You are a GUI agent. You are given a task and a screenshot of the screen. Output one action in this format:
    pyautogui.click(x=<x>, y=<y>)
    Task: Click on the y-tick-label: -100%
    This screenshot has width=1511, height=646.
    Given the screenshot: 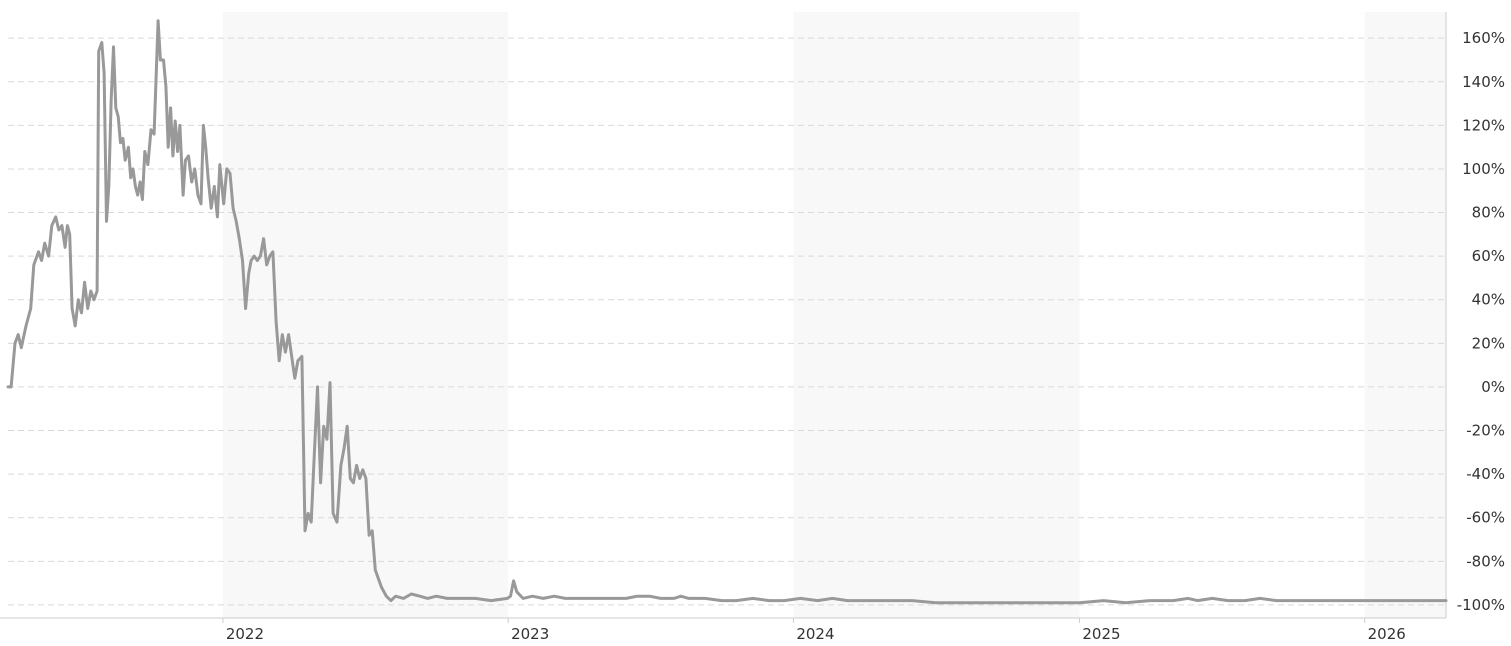 What is the action you would take?
    pyautogui.click(x=1481, y=605)
    